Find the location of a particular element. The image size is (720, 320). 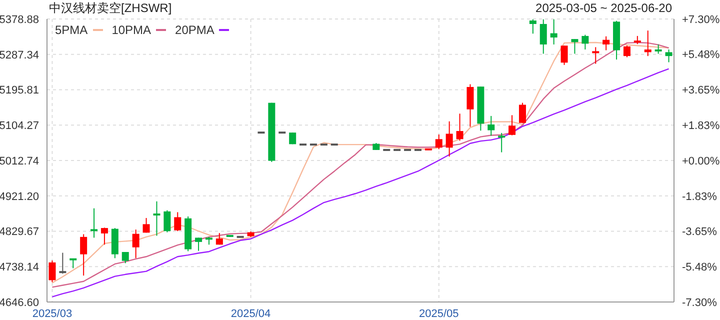

x-tick-label: 2025/03 is located at coordinates (52, 314).